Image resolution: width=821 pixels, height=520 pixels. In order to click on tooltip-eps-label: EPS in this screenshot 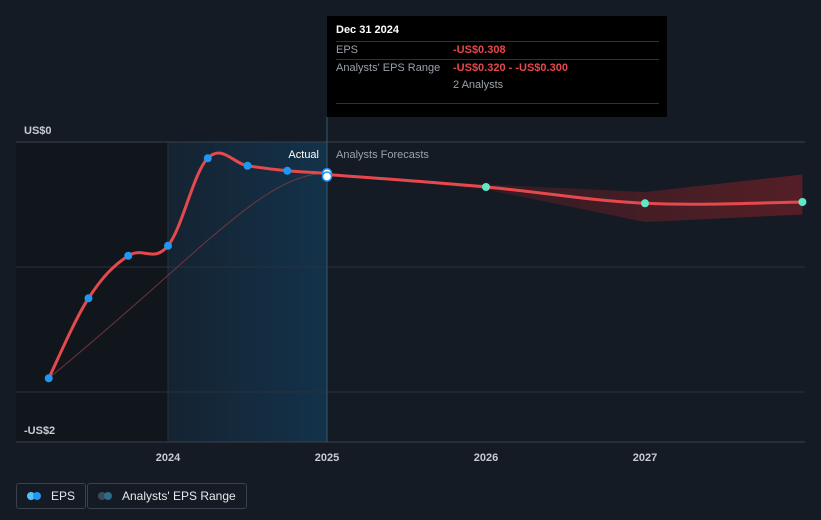, I will do `click(347, 50)`.